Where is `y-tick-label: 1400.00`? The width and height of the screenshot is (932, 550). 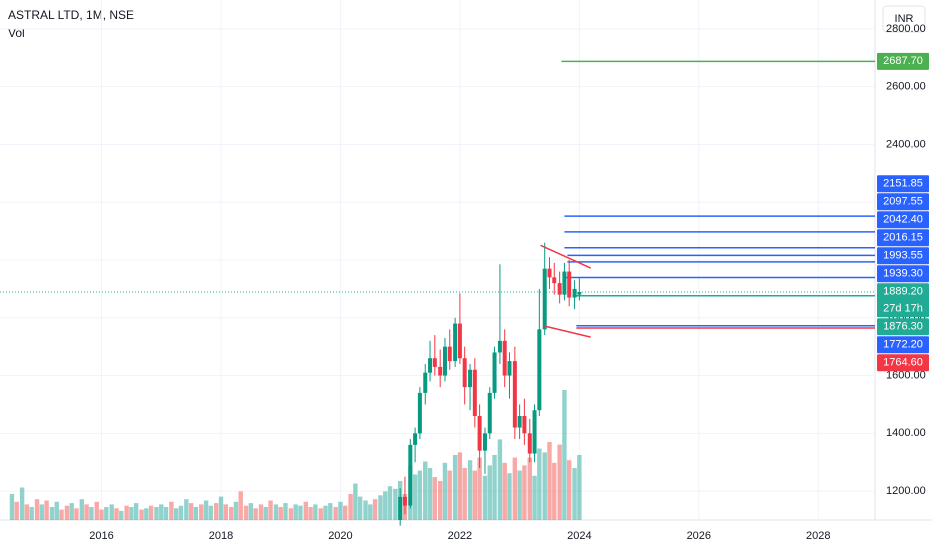
y-tick-label: 1400.00 is located at coordinates (906, 433).